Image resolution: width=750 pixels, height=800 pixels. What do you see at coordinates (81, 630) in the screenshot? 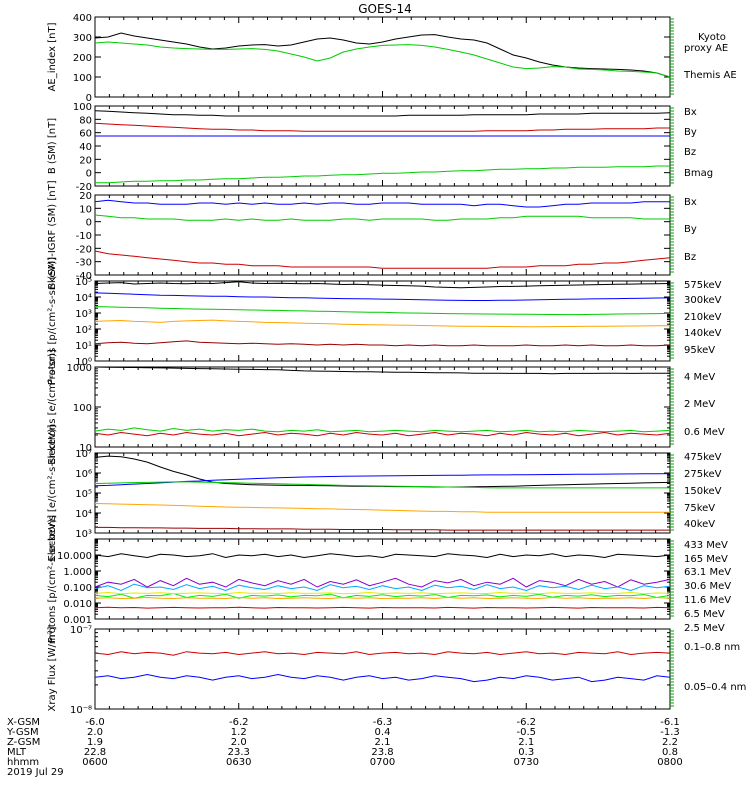
I see `y-tick-label: 10⁻⁷` at bounding box center [81, 630].